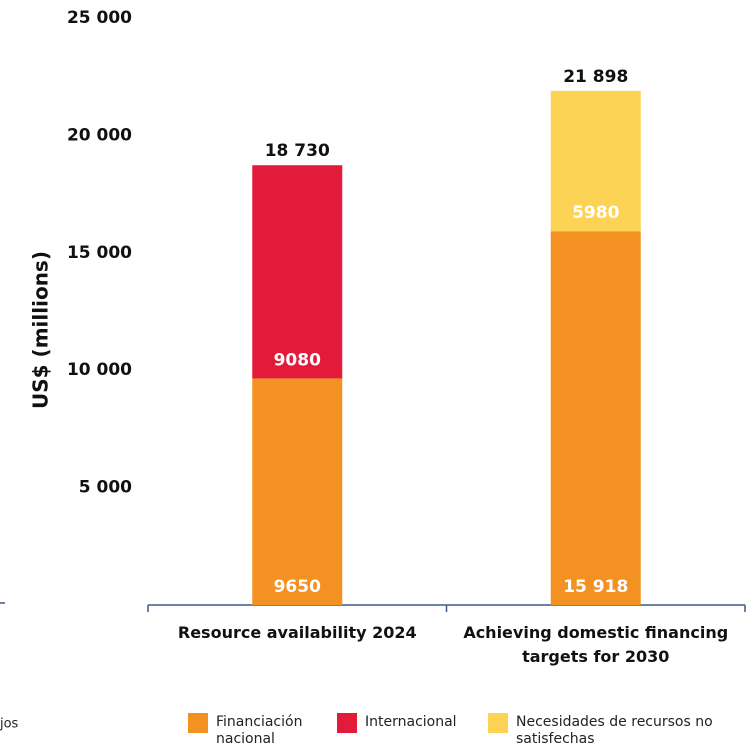  What do you see at coordinates (595, 587) in the screenshot?
I see `value-label: 15 918` at bounding box center [595, 587].